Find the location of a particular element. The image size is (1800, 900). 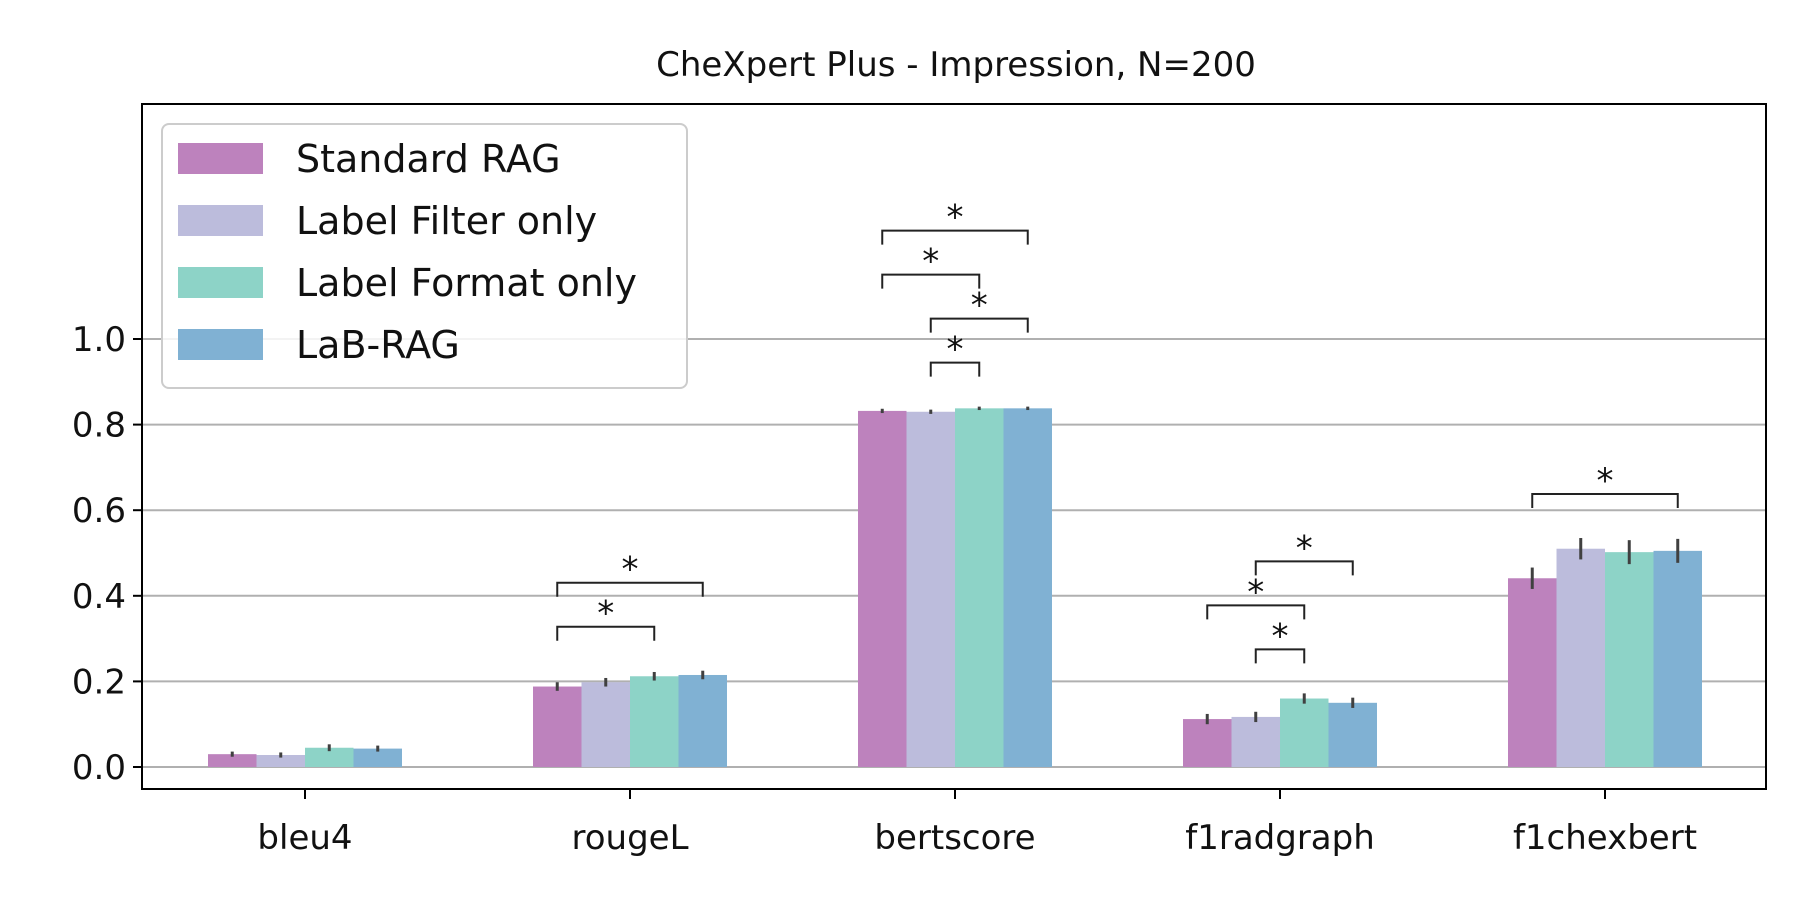

y-tick-label: 0.6 is located at coordinates (99, 511).